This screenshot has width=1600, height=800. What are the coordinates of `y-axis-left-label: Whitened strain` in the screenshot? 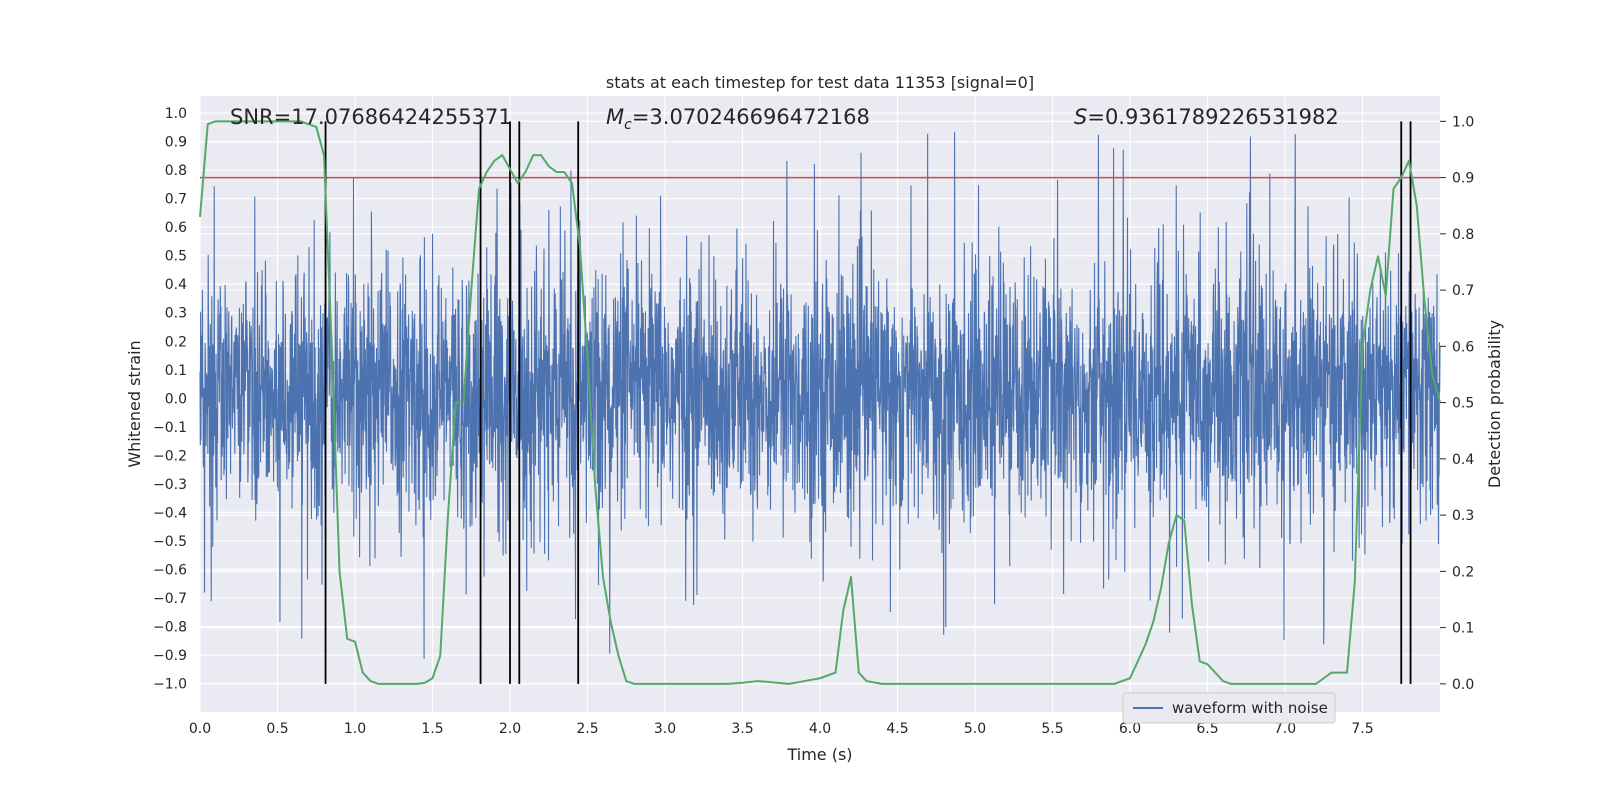 It's located at (134, 403).